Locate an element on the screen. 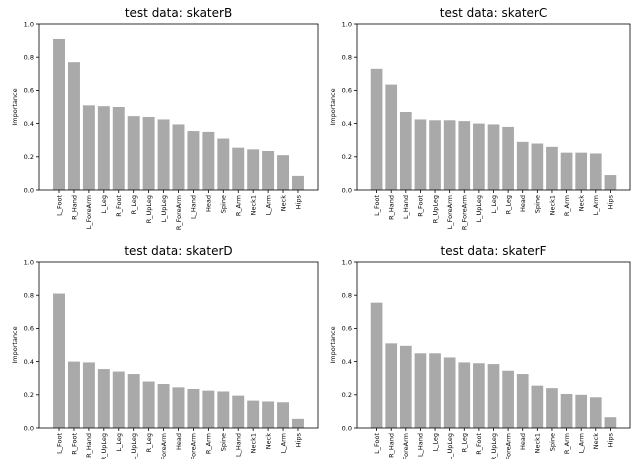 Image resolution: width=637 pixels, height=459 pixels. chart-title: test data: skaterC is located at coordinates (494, 13).